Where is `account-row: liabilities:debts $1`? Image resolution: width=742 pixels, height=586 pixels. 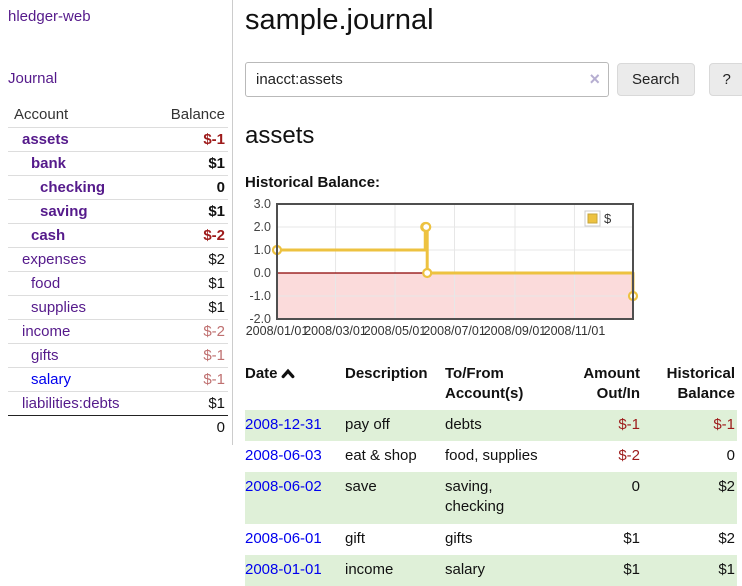 account-row: liabilities:debts $1 is located at coordinates (118, 404).